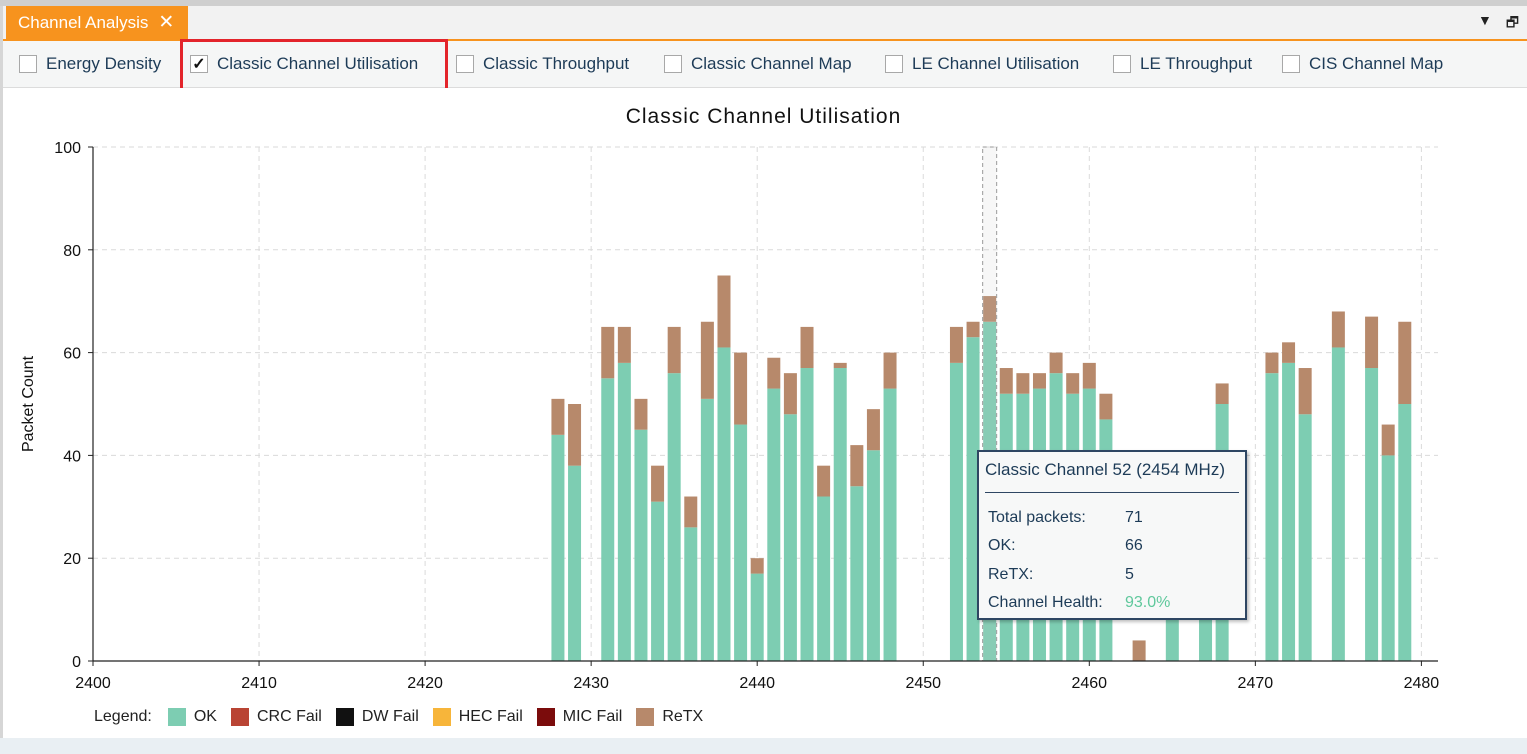 The width and height of the screenshot is (1527, 754). I want to click on legend-item-hec-fail: HEC Fail, so click(477, 717).